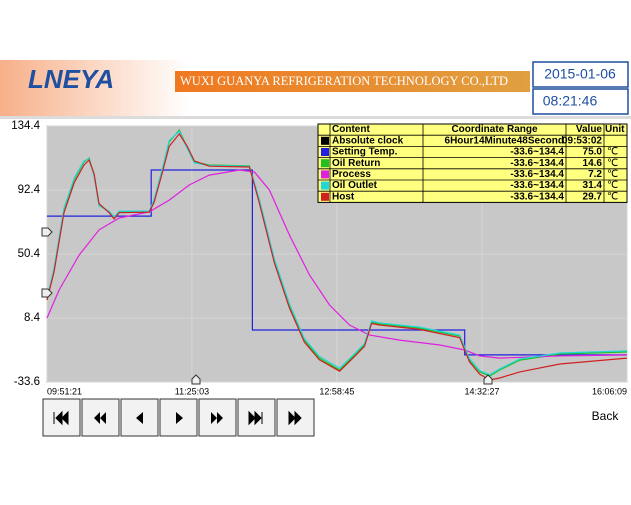  Describe the element at coordinates (315, 117) in the screenshot. I see `separator` at that location.